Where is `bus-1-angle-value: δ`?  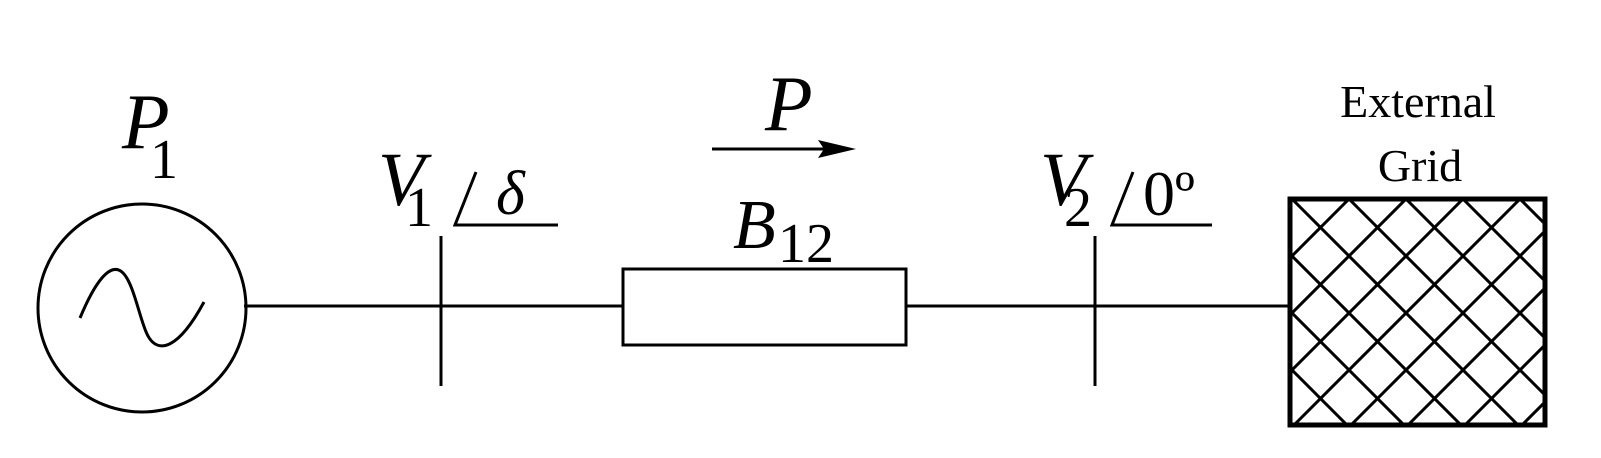
bus-1-angle-value: δ is located at coordinates (511, 194).